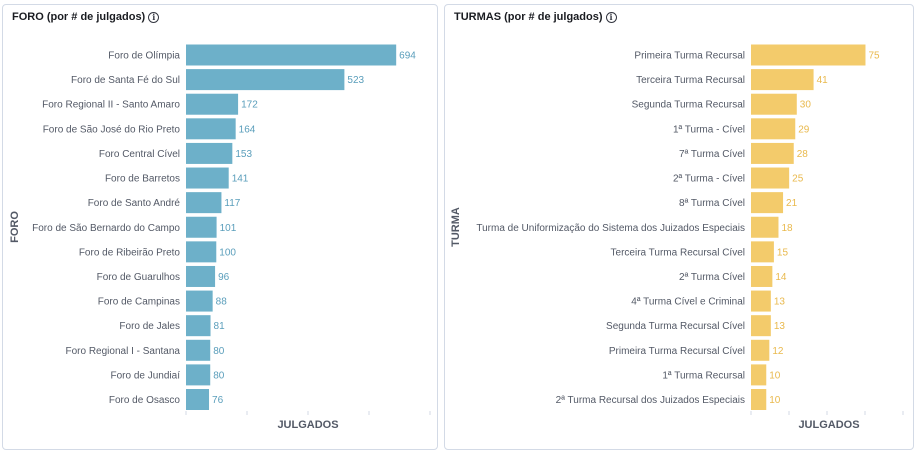 The height and width of the screenshot is (452, 914). Describe the element at coordinates (149, 326) in the screenshot. I see `category-label: Foro de Jales` at that location.